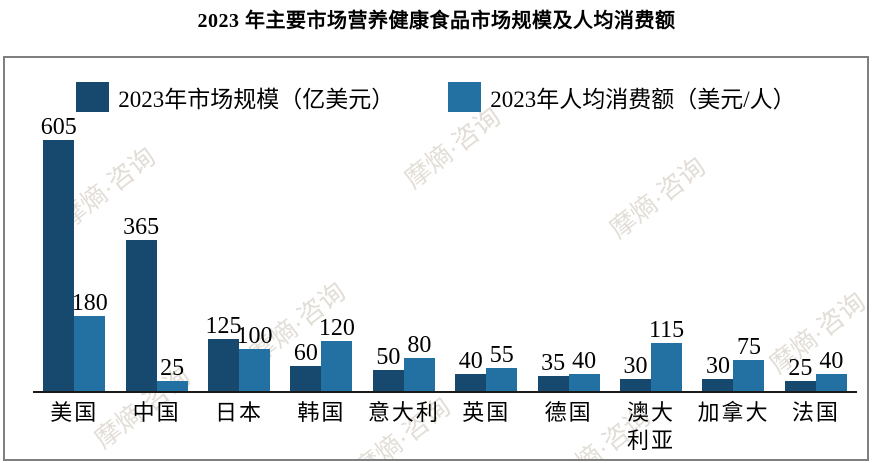  I want to click on value-label: 80, so click(419, 344).